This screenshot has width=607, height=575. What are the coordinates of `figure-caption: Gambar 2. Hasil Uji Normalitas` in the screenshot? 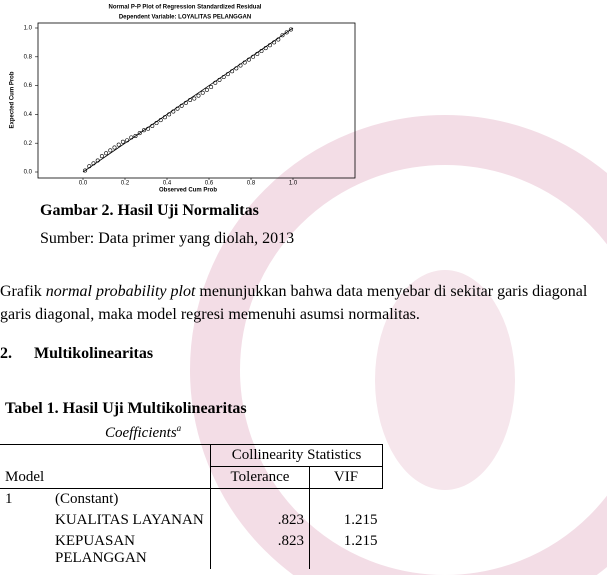 It's located at (149, 210).